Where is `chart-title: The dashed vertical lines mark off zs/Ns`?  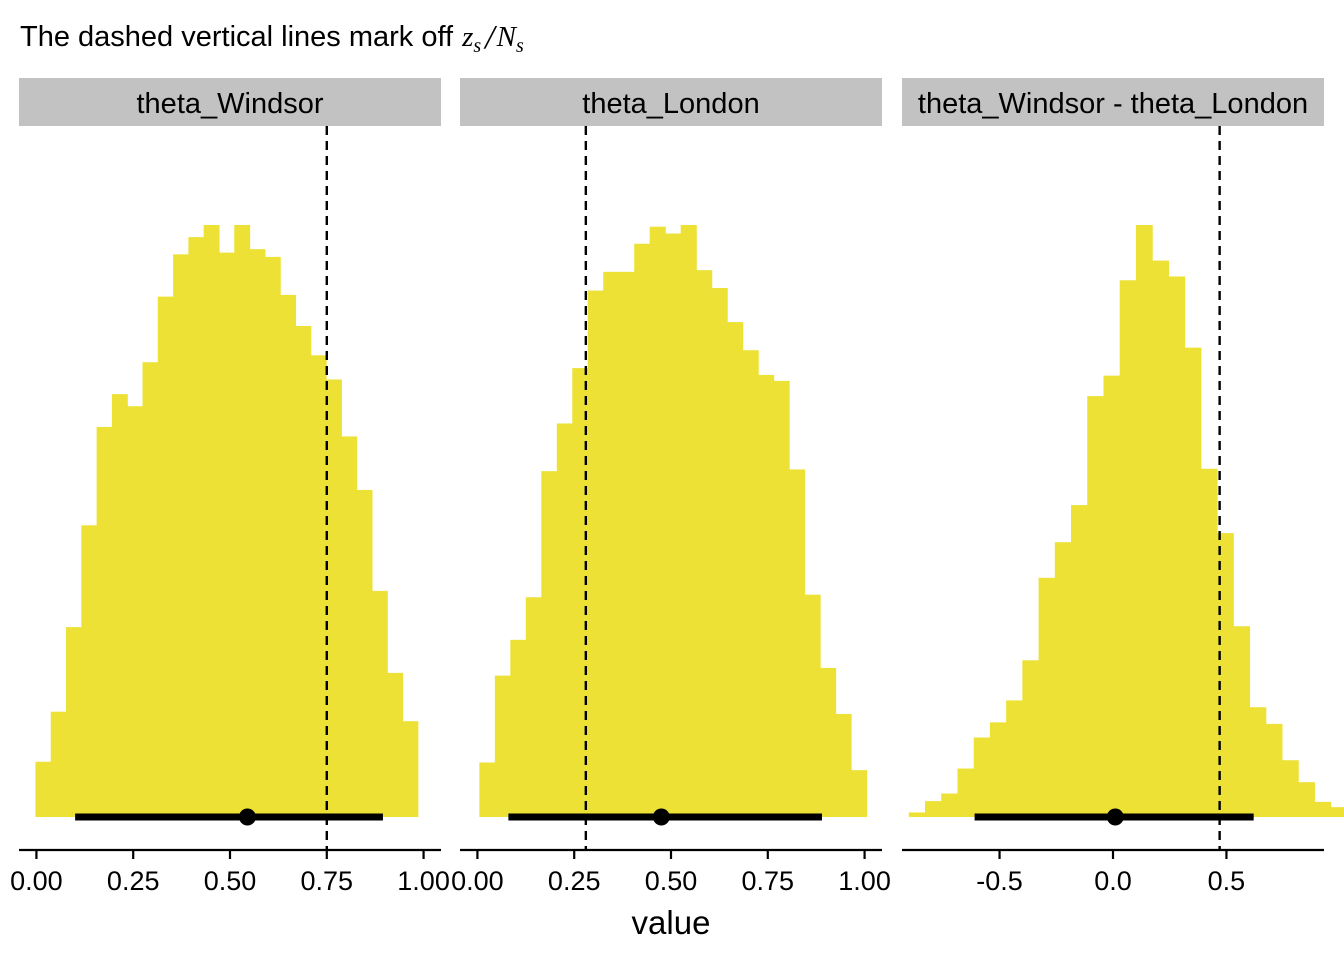 chart-title: The dashed vertical lines mark off zs/Ns is located at coordinates (272, 38).